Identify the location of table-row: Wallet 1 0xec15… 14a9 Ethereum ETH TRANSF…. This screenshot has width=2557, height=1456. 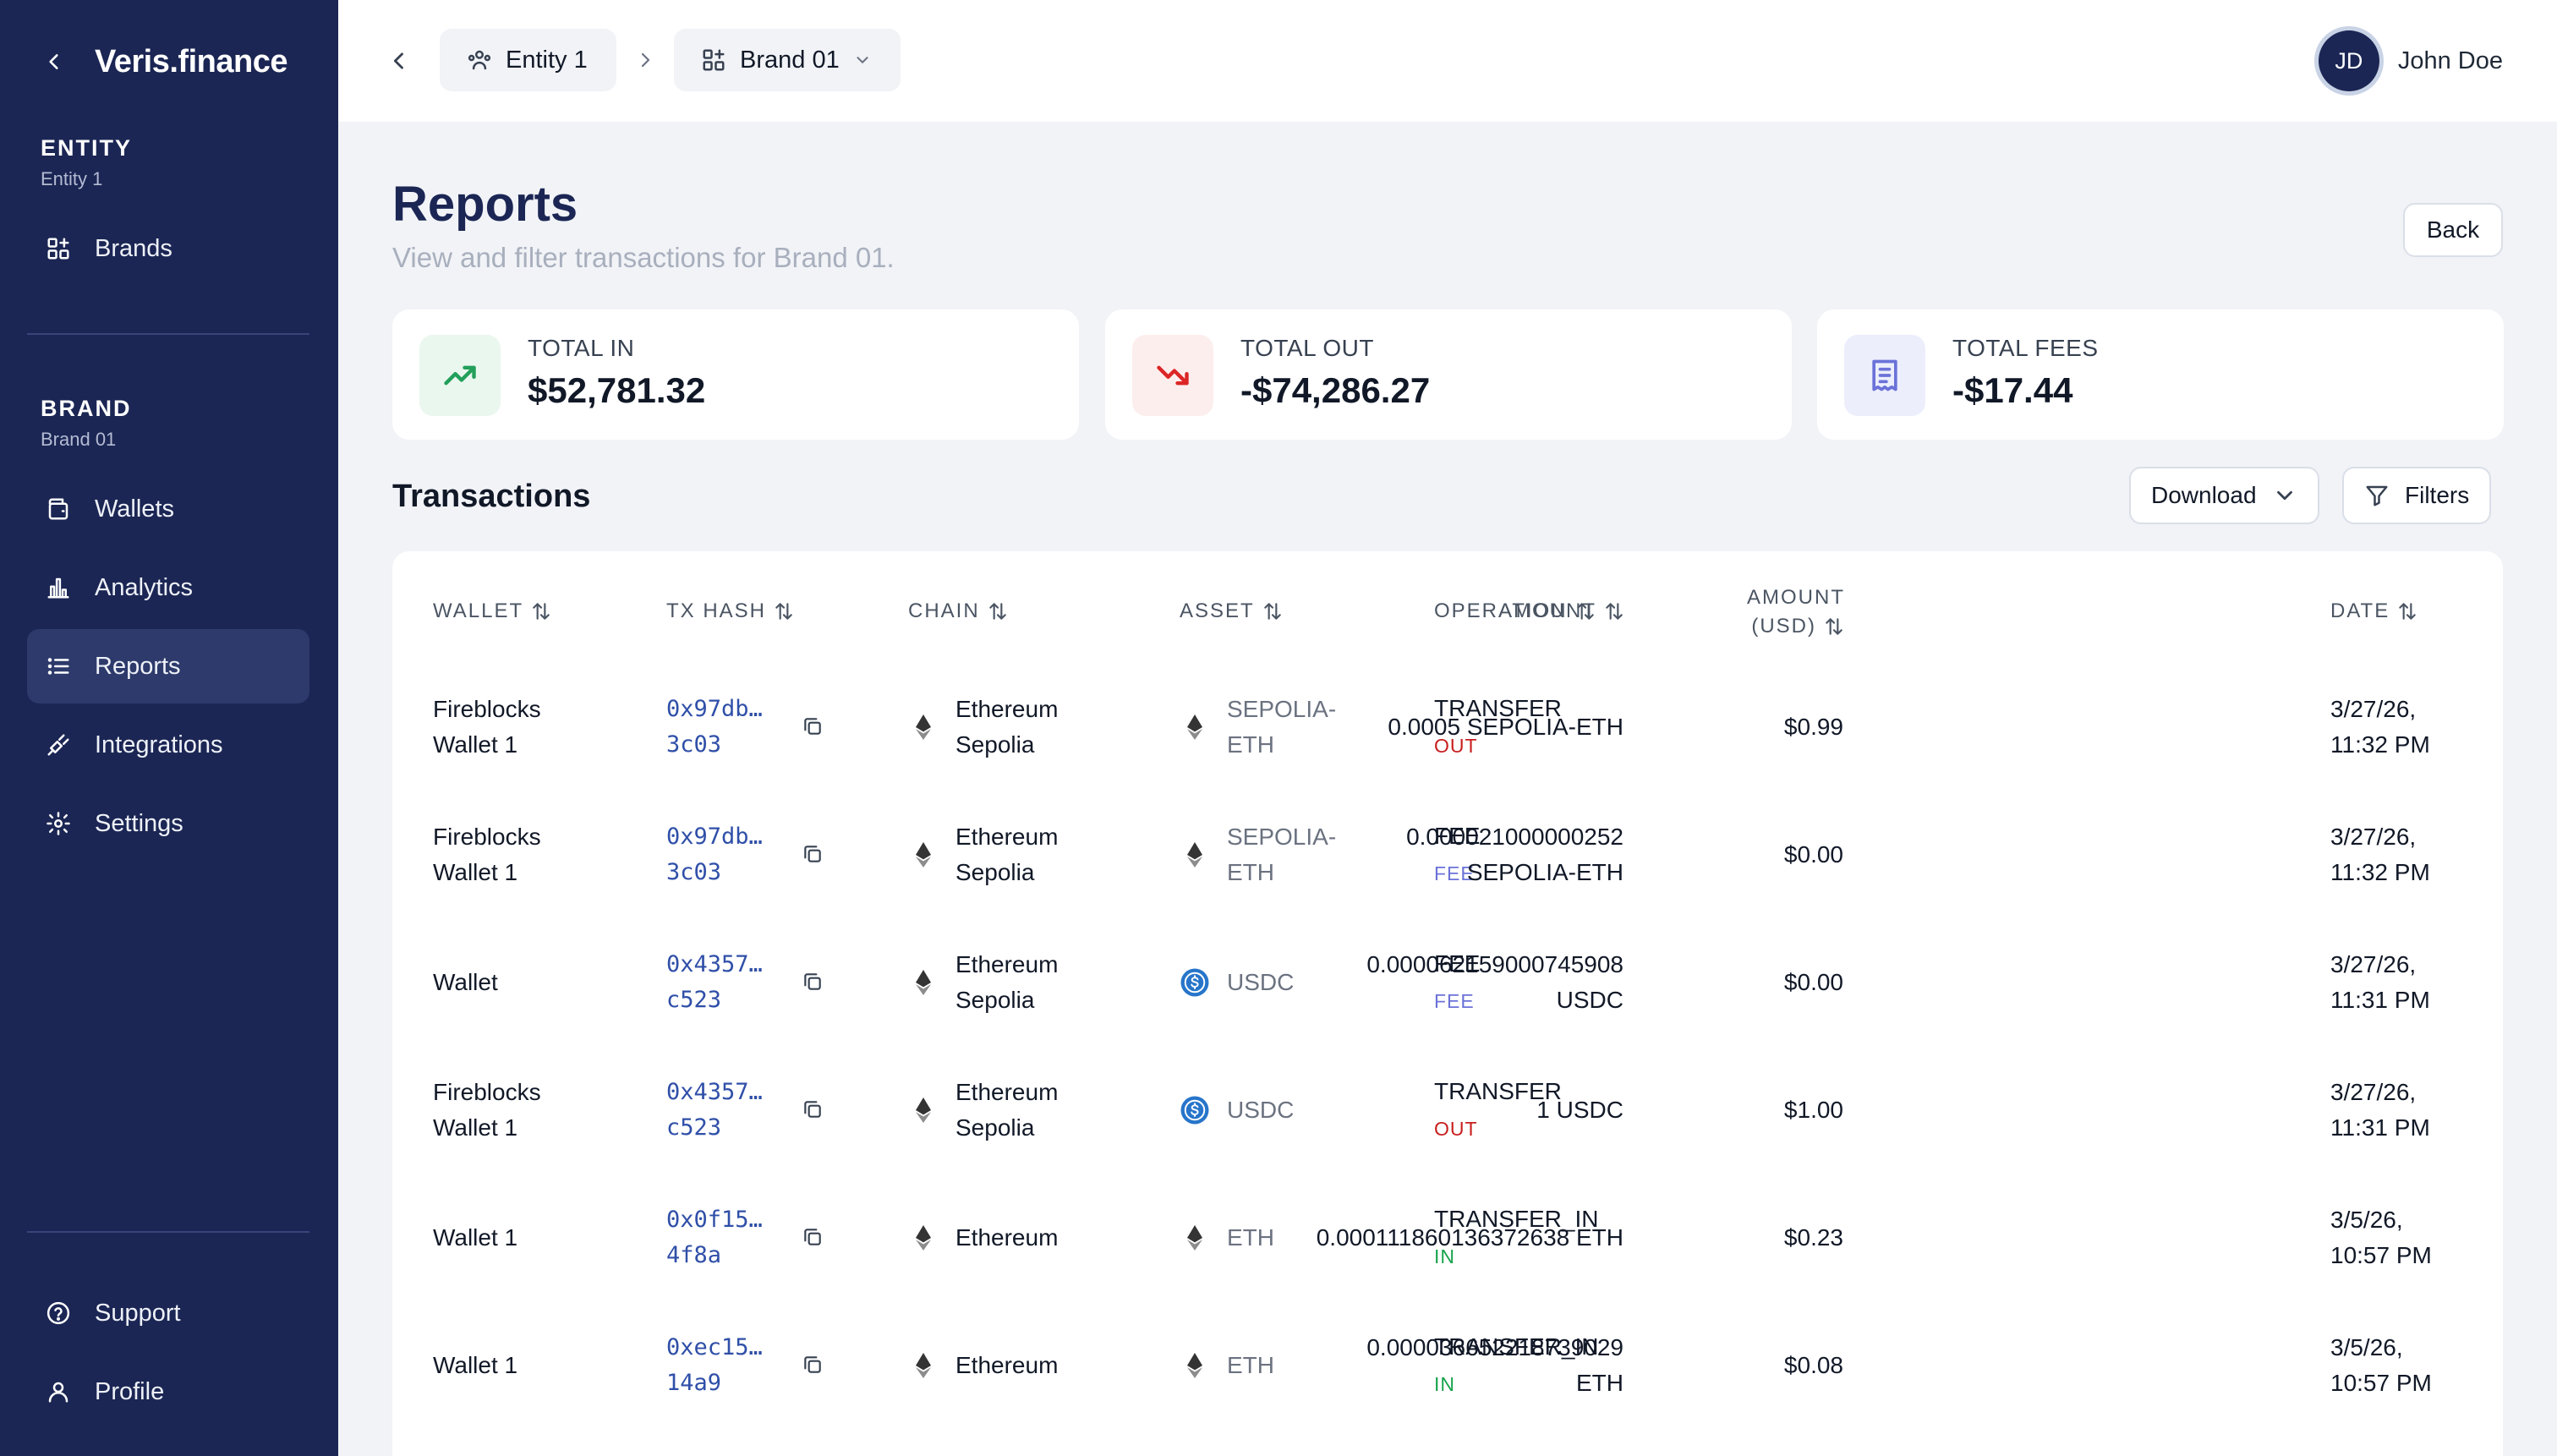
(1447, 1365).